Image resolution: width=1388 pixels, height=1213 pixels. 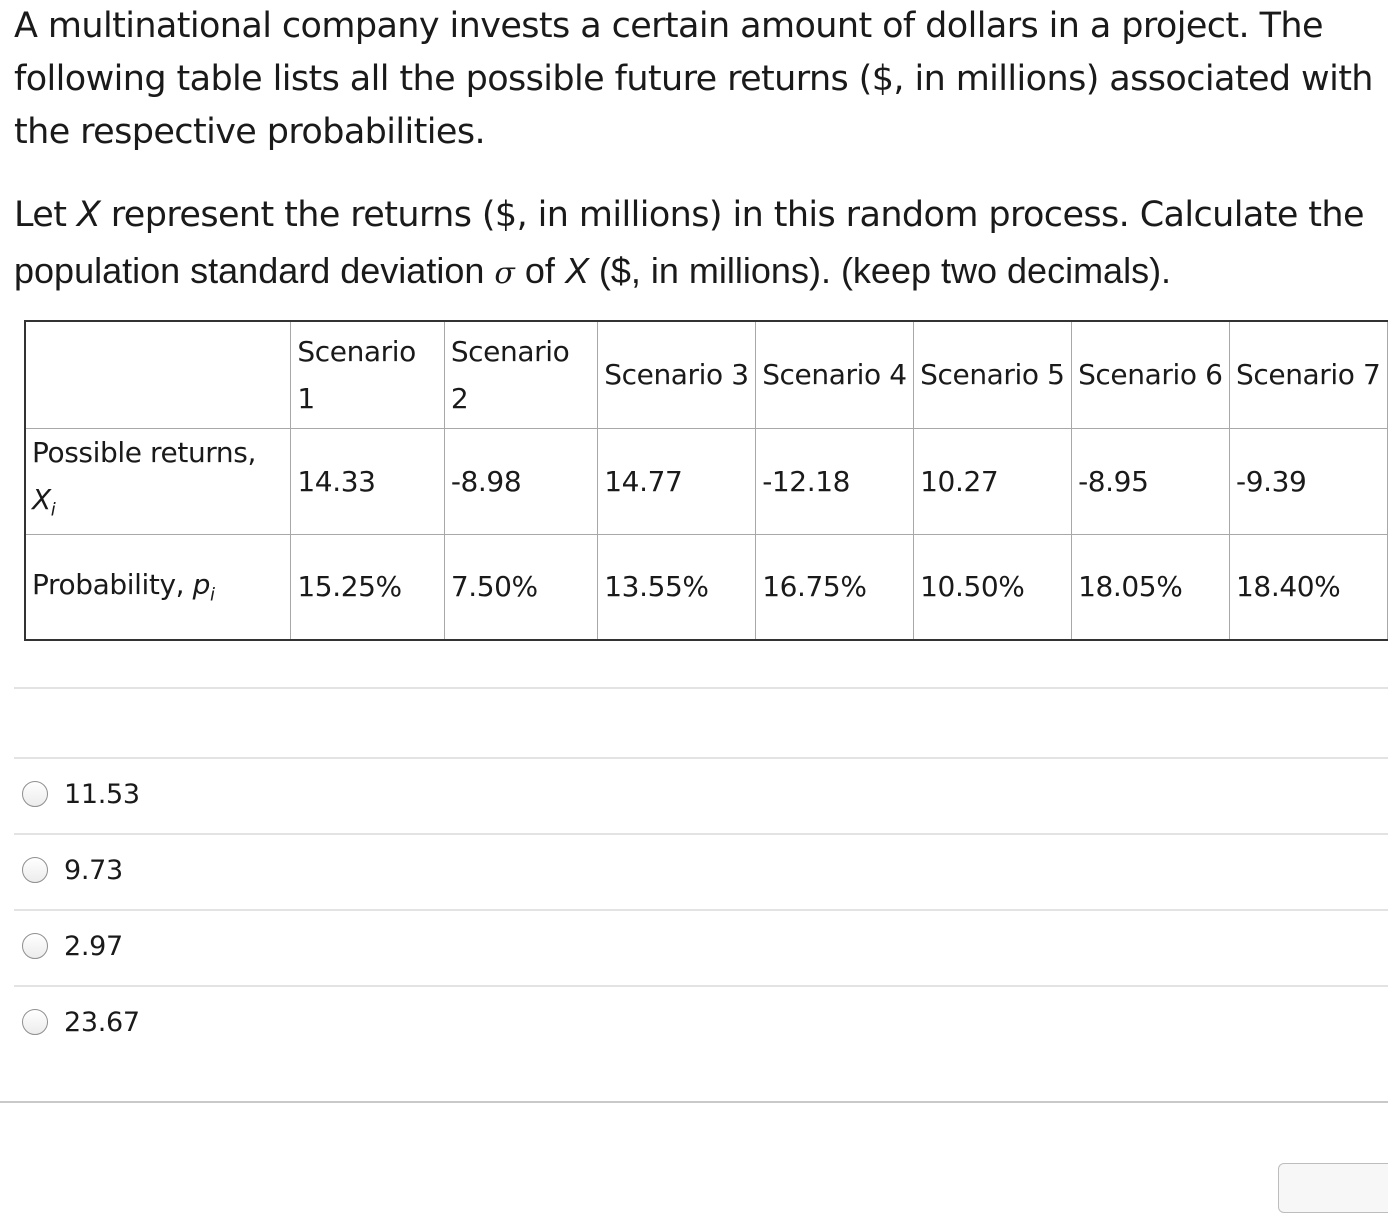 What do you see at coordinates (993, 374) in the screenshot?
I see `header-scenario-5: Scenario 5` at bounding box center [993, 374].